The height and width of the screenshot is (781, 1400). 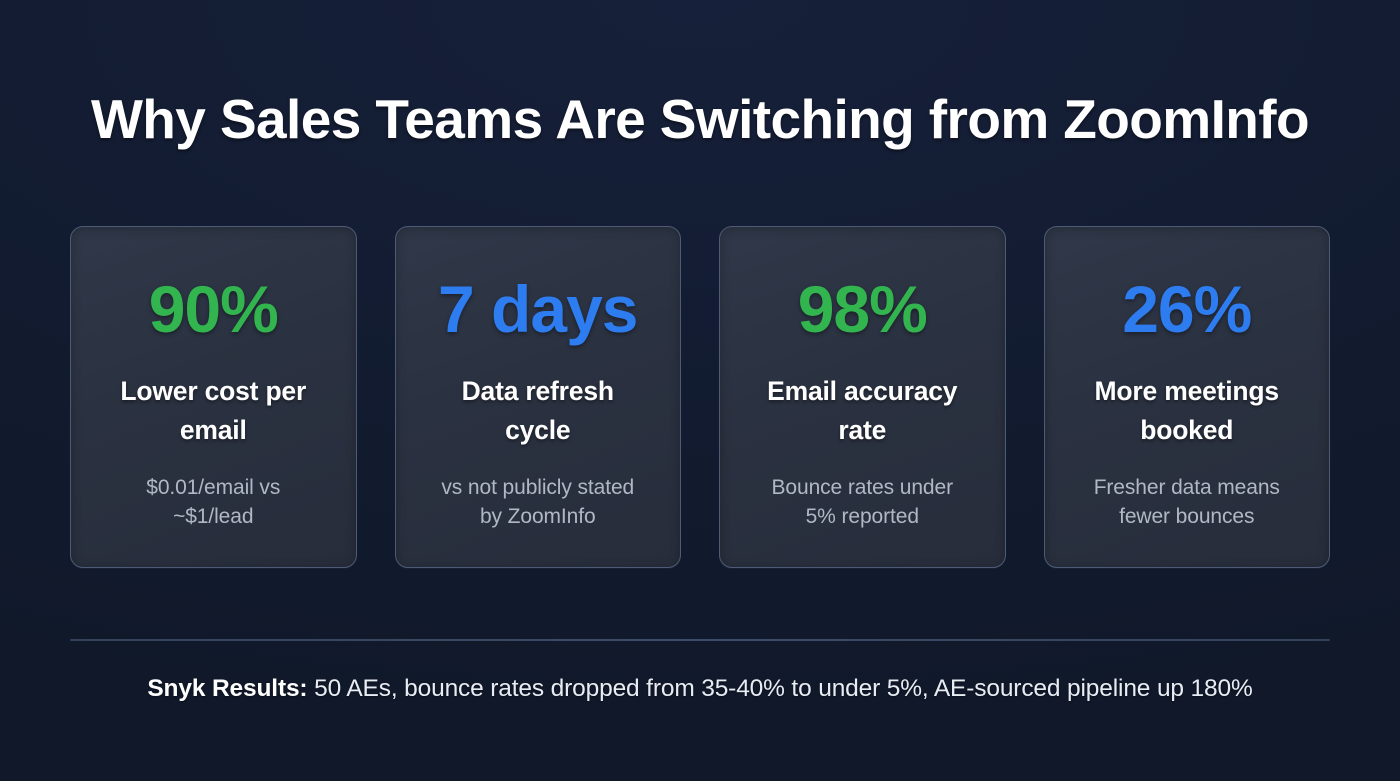 What do you see at coordinates (862, 410) in the screenshot?
I see `stat-label: Email accuracy rate` at bounding box center [862, 410].